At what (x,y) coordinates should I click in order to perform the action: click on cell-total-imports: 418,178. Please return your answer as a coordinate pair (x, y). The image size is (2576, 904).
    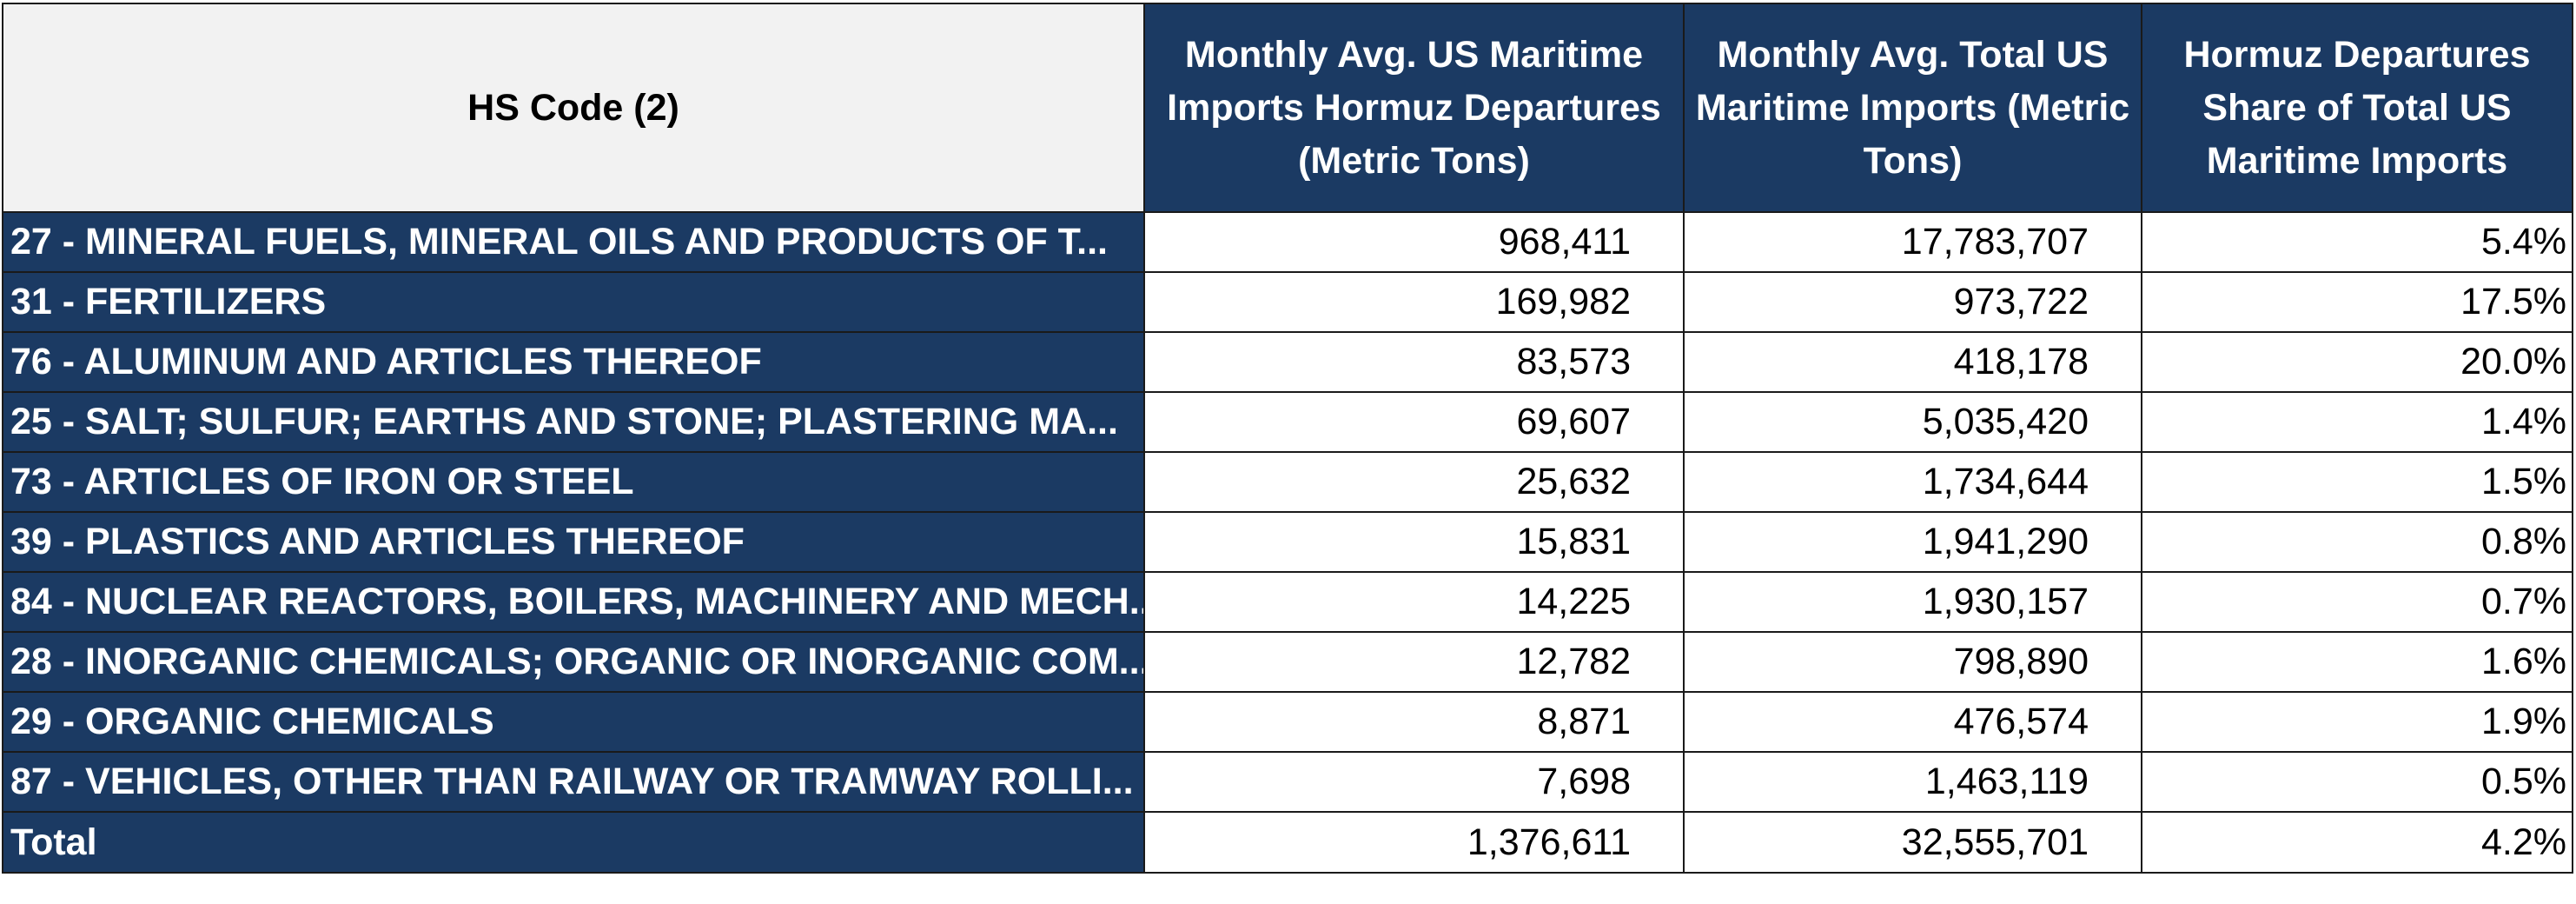
    Looking at the image, I should click on (1912, 362).